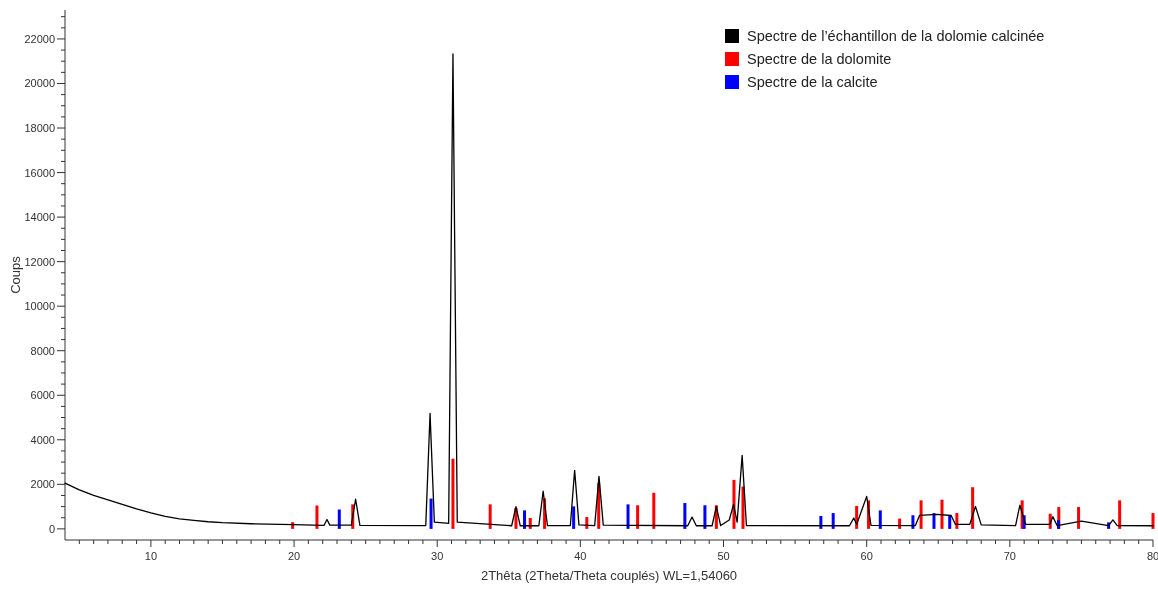 Image resolution: width=1158 pixels, height=590 pixels. Describe the element at coordinates (39, 217) in the screenshot. I see `y-tick-label: 14000` at that location.